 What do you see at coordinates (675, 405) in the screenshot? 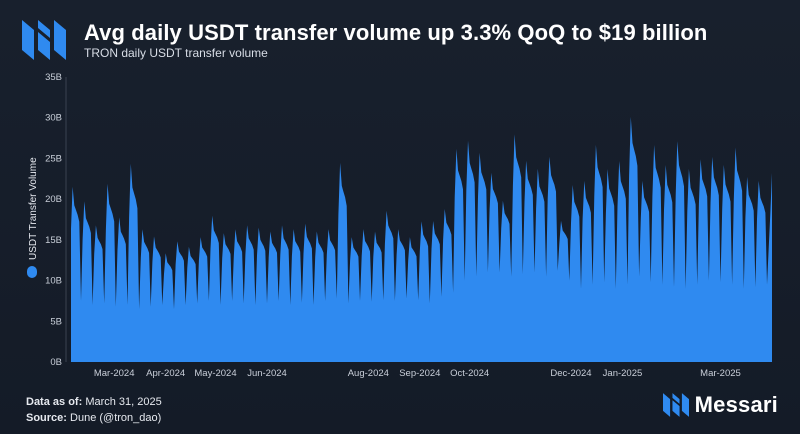
I see `messari-brand-icon` at bounding box center [675, 405].